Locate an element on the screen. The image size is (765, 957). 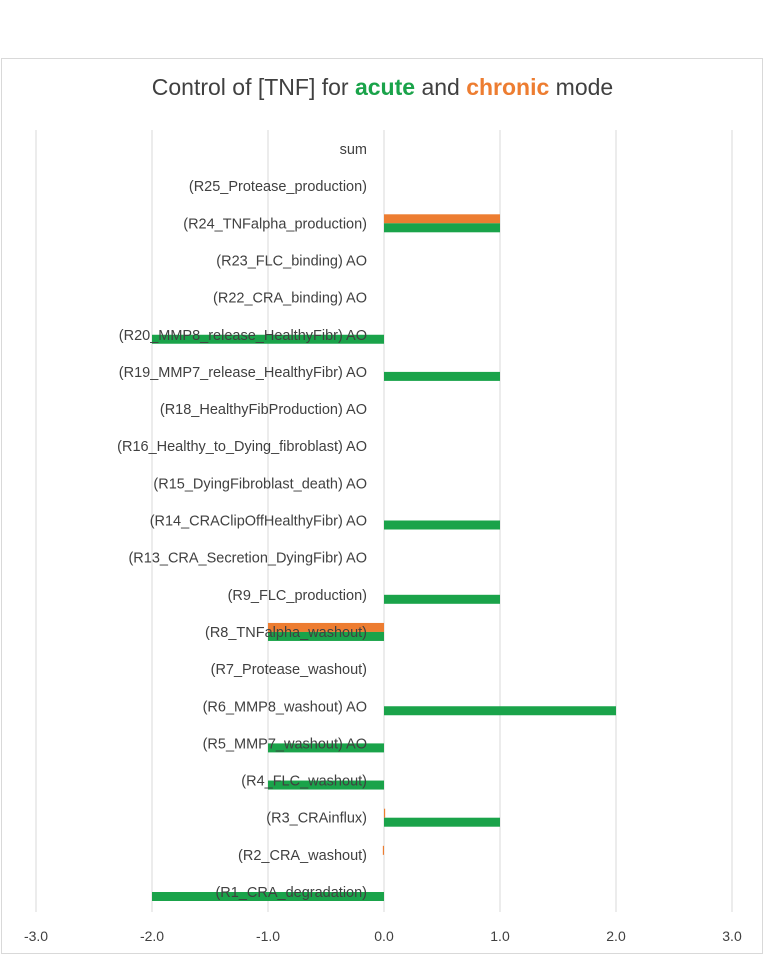
category-label: (R14_CRAClipOffHealthyFibr) AO is located at coordinates (258, 522).